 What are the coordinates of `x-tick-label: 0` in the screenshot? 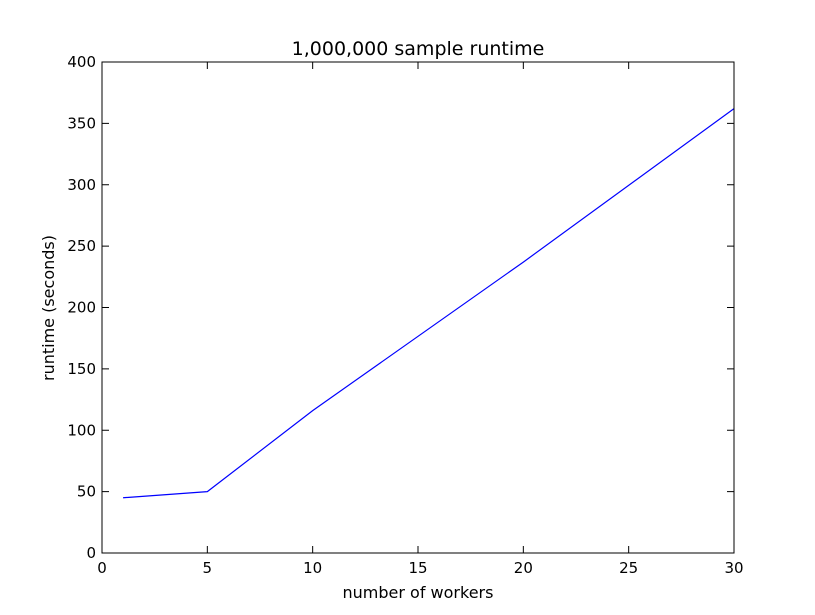 It's located at (102, 568).